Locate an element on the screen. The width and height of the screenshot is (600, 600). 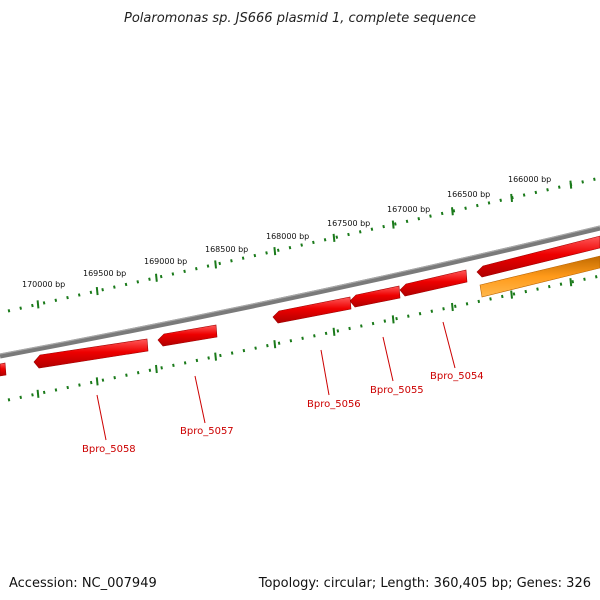
tick-label-166000: 166000 bp is located at coordinates (529, 179).